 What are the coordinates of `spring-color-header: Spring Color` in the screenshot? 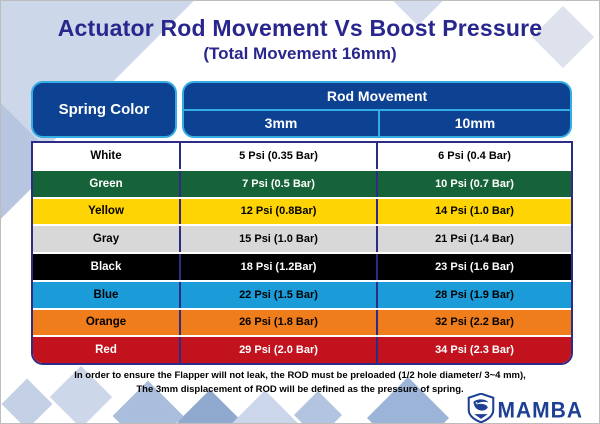 It's located at (104, 109).